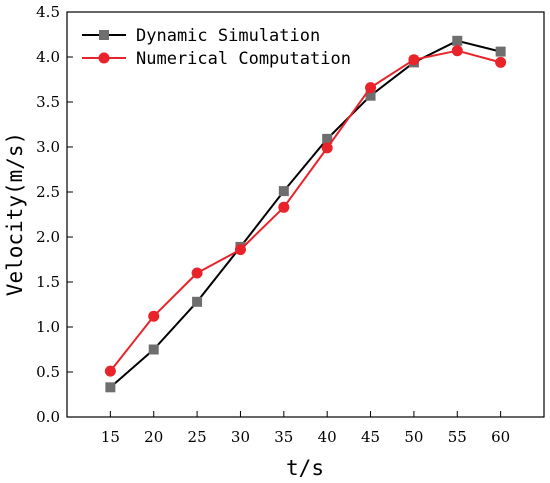 Image resolution: width=550 pixels, height=483 pixels. What do you see at coordinates (48, 372) in the screenshot?
I see `y-tick-label: 0.5` at bounding box center [48, 372].